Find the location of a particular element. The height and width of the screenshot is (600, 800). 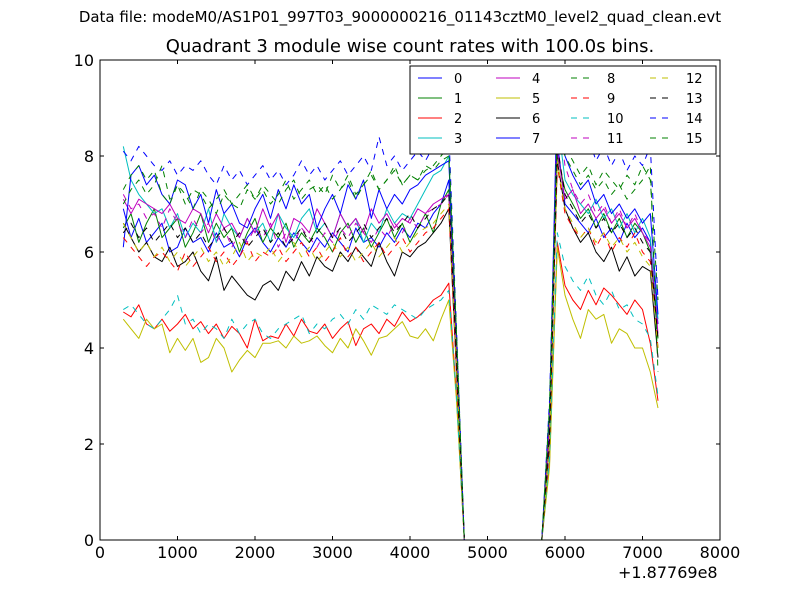

x-tick-label: 4000 is located at coordinates (410, 552).